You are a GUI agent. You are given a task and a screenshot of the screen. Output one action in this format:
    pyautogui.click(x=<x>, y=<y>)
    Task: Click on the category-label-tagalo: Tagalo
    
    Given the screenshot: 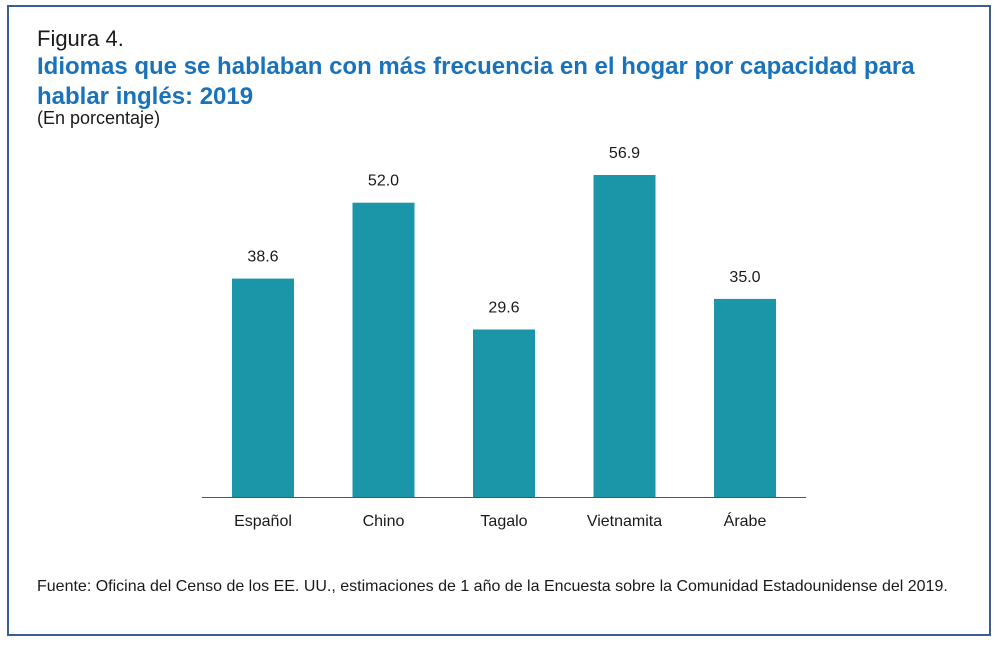 What is the action you would take?
    pyautogui.click(x=503, y=521)
    